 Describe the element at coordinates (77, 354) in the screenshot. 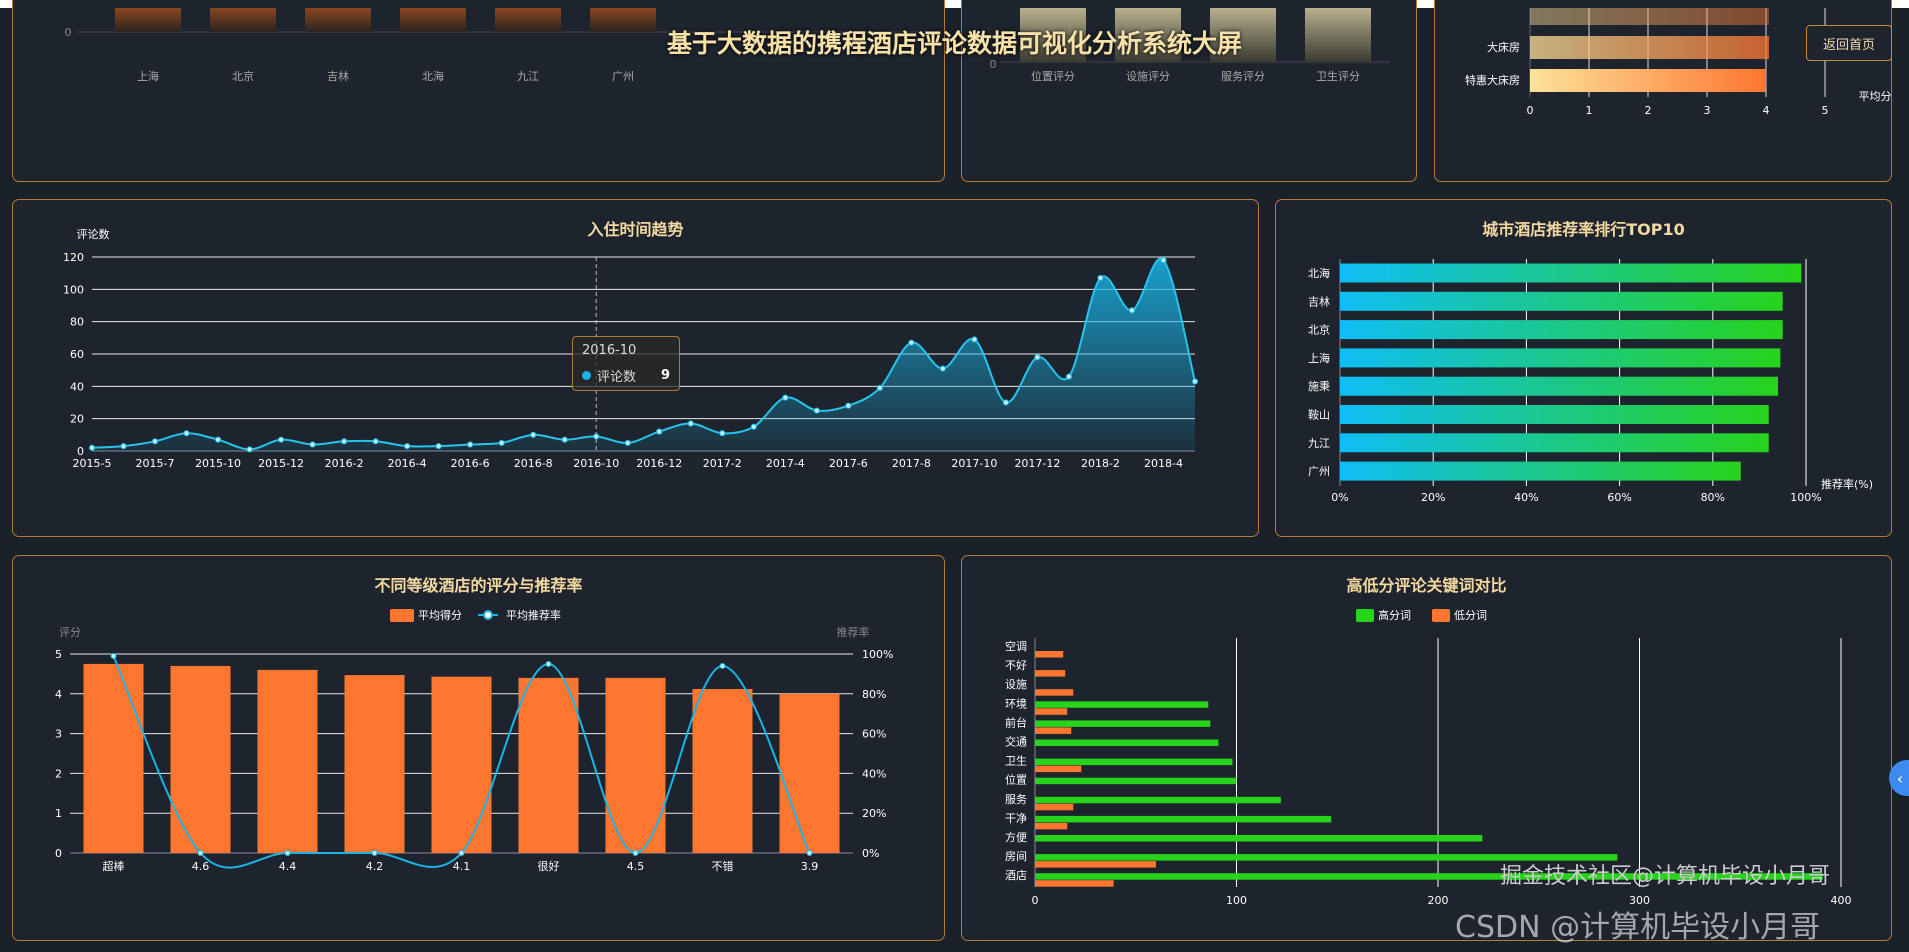

I see `y-tick-label: 60` at that location.